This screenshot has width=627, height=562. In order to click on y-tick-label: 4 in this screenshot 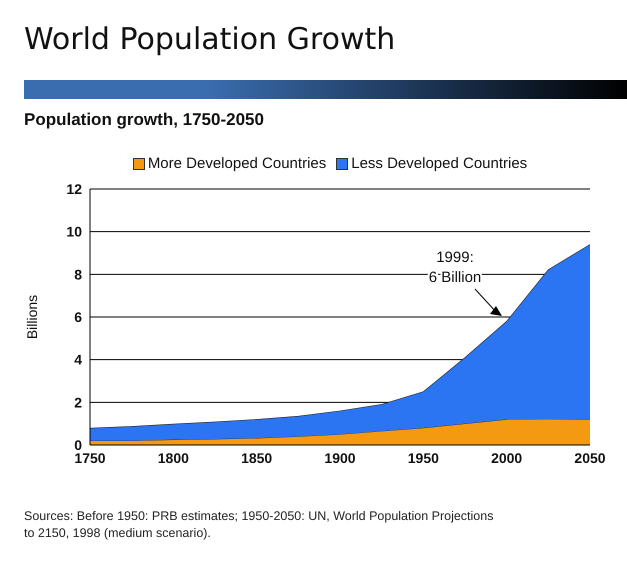, I will do `click(78, 360)`.